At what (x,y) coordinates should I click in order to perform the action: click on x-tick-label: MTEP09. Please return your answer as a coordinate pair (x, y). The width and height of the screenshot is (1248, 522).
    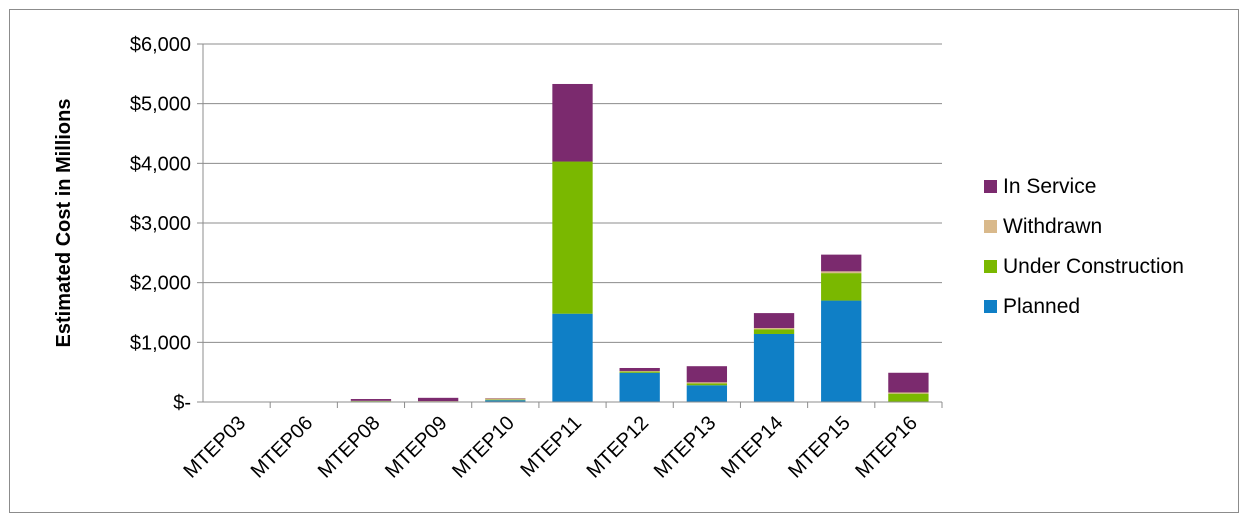
    Looking at the image, I should click on (416, 447).